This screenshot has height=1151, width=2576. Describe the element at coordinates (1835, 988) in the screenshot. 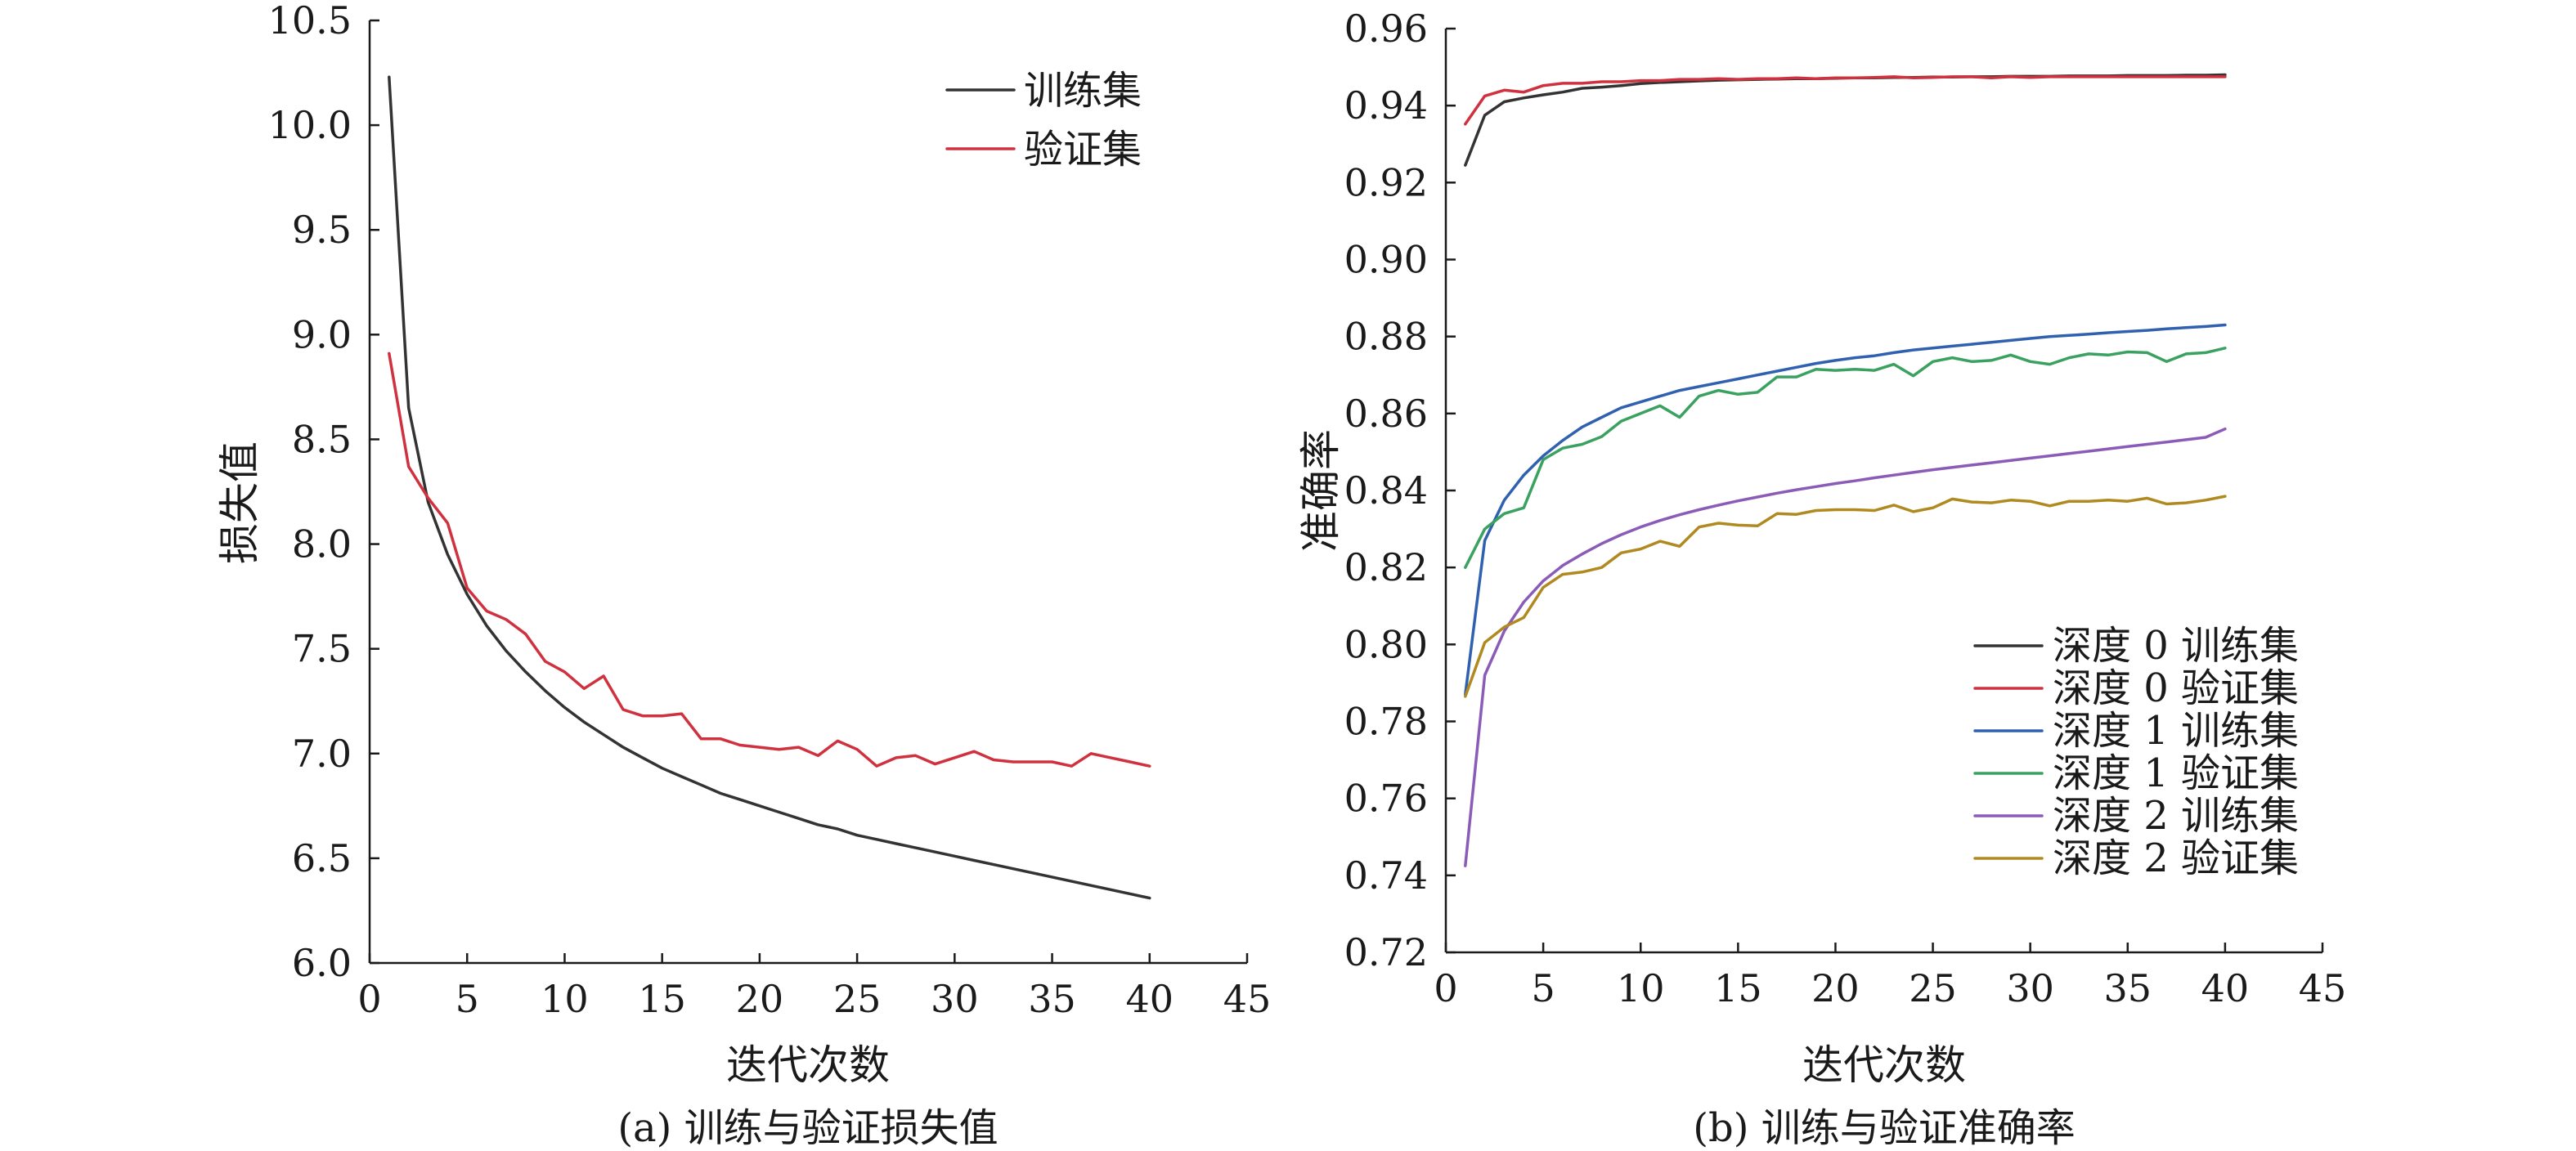

I see `accuracy-x-tick-label: 20` at that location.